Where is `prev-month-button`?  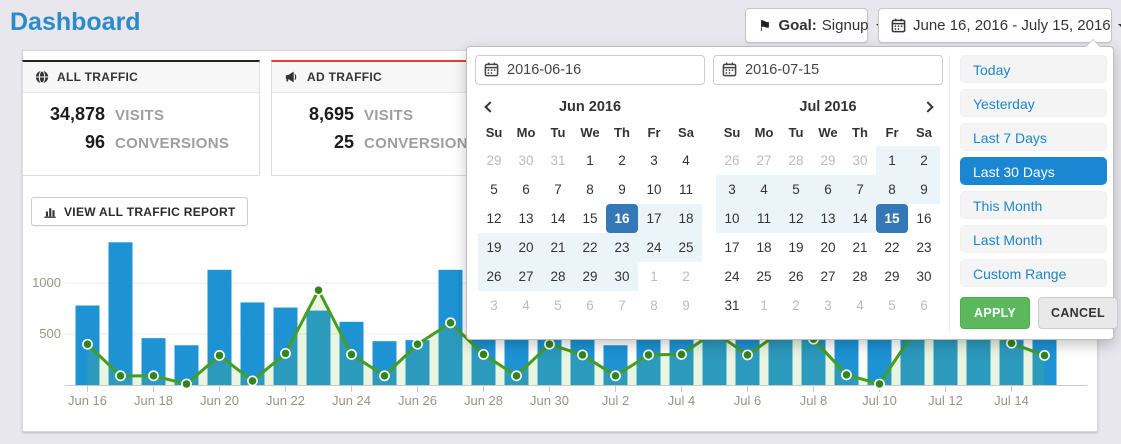
prev-month-button is located at coordinates (490, 107).